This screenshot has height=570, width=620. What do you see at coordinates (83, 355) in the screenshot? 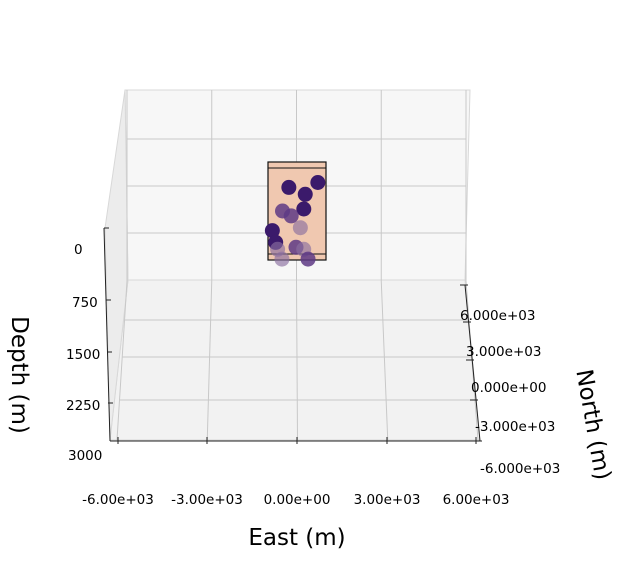
I see `z-tick-label: 1500` at bounding box center [83, 355].